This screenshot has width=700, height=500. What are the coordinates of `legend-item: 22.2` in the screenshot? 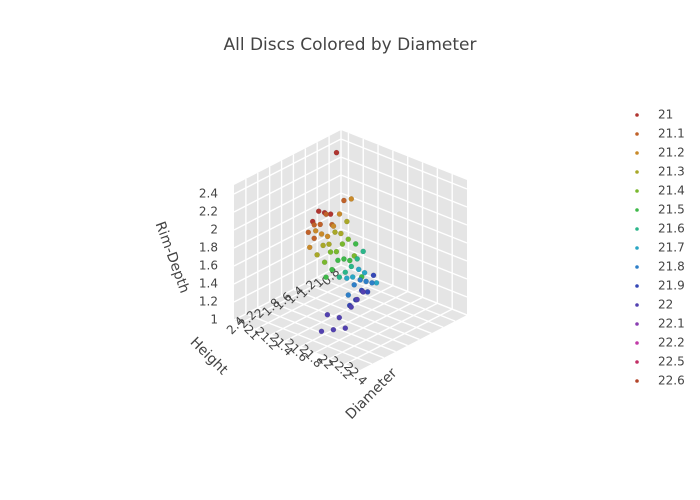 It's located at (660, 343).